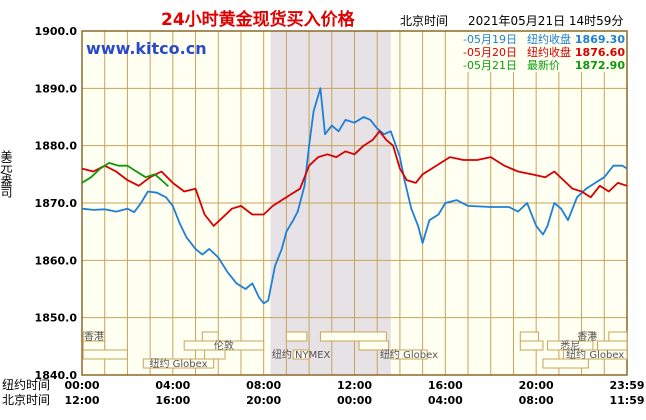  I want to click on axis-row-label: 北京时间, so click(26, 400).